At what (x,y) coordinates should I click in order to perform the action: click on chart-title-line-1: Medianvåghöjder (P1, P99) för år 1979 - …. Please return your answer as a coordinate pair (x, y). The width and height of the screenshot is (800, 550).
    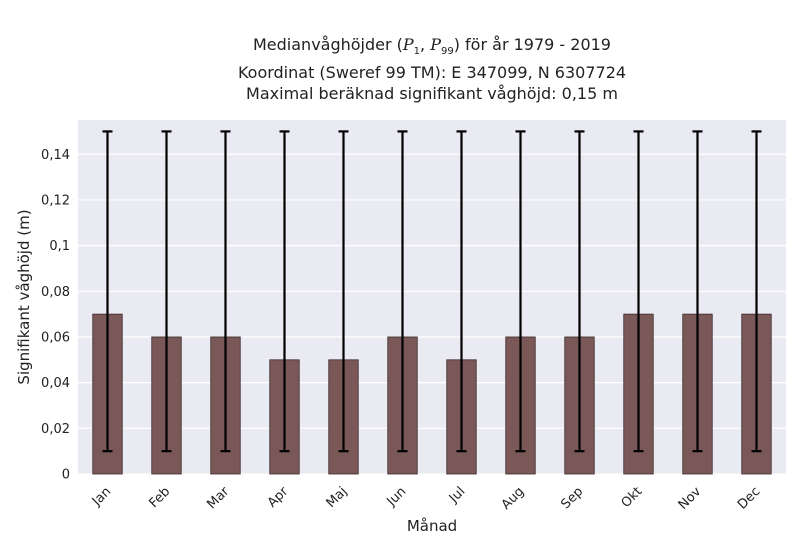
    Looking at the image, I should click on (432, 46).